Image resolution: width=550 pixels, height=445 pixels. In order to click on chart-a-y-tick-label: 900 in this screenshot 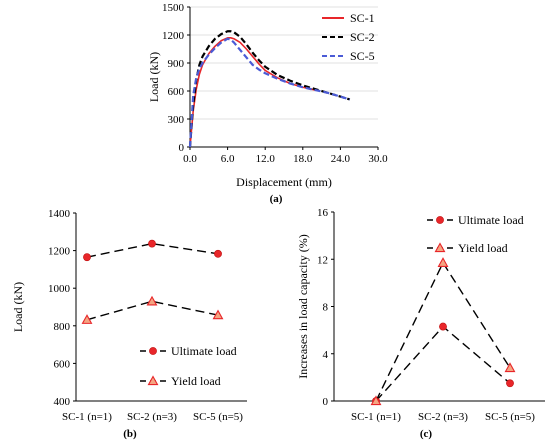, I will do `click(176, 64)`.